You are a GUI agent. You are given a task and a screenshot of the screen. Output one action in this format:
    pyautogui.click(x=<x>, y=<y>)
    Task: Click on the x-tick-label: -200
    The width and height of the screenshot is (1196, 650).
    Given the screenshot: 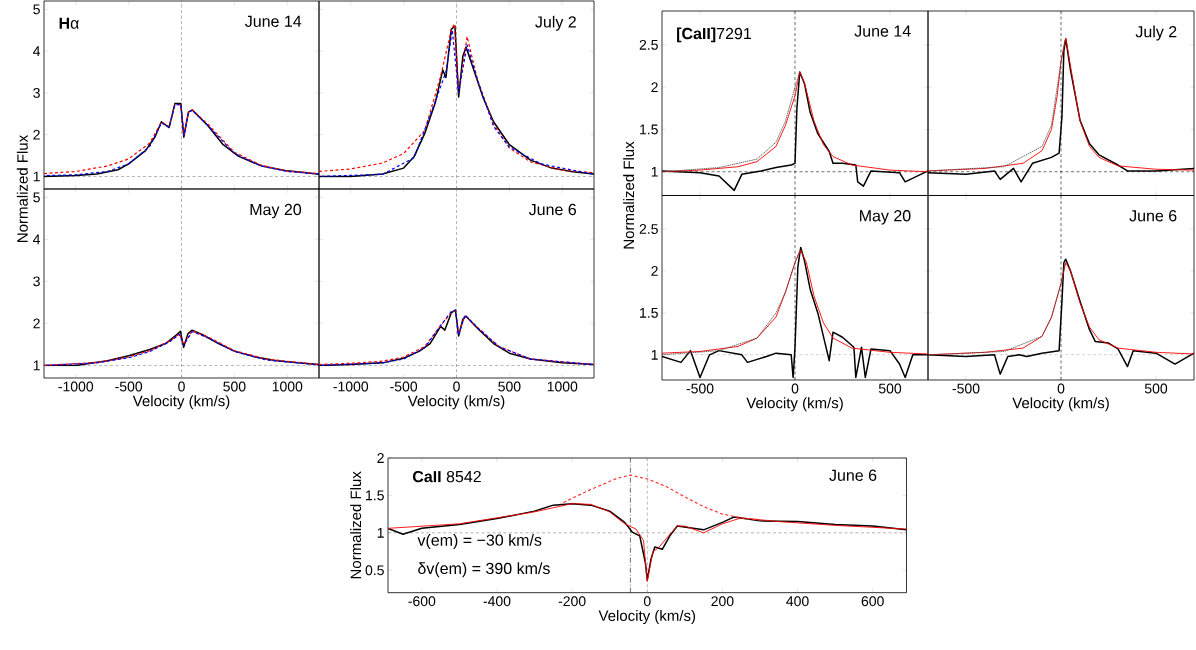 What is the action you would take?
    pyautogui.click(x=572, y=601)
    